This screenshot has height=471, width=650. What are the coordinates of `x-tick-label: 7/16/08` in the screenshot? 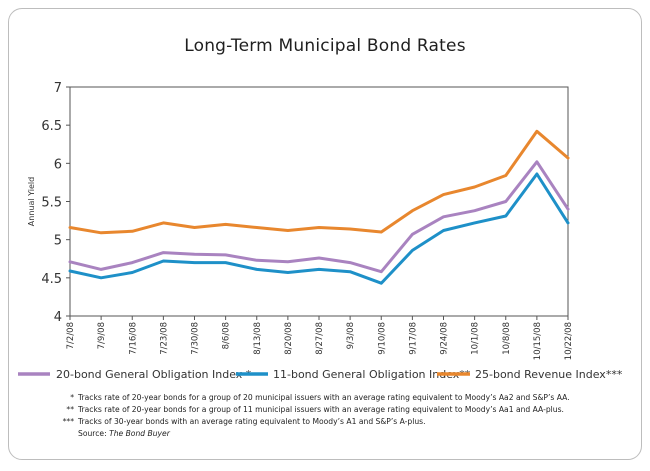 It's located at (133, 338).